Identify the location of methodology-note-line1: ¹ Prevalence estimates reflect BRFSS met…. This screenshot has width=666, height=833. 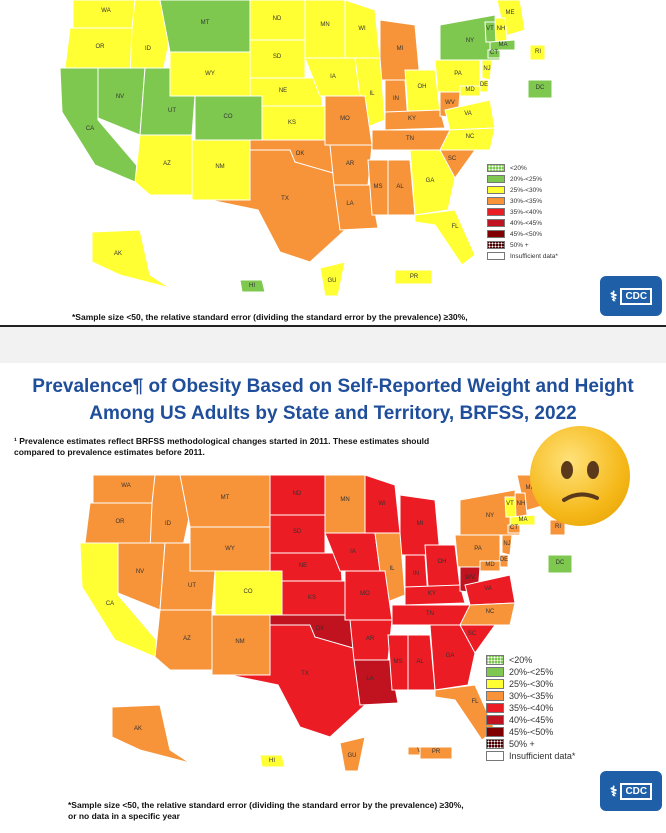
(222, 441).